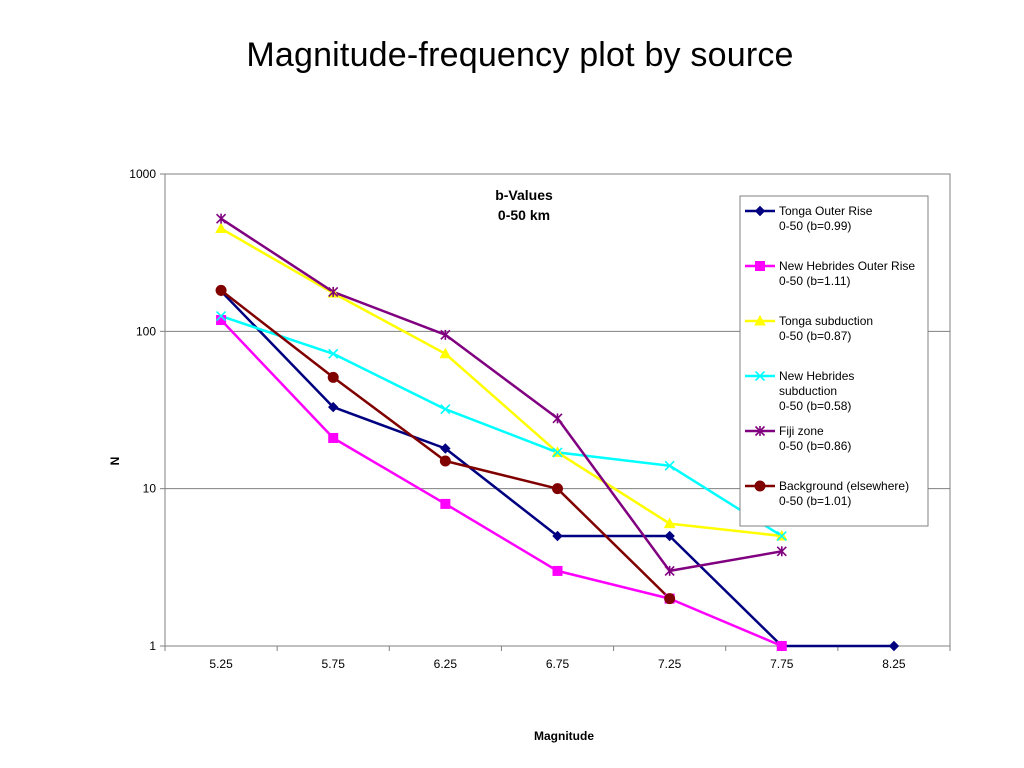  What do you see at coordinates (524, 195) in the screenshot?
I see `chart-title: b-Values` at bounding box center [524, 195].